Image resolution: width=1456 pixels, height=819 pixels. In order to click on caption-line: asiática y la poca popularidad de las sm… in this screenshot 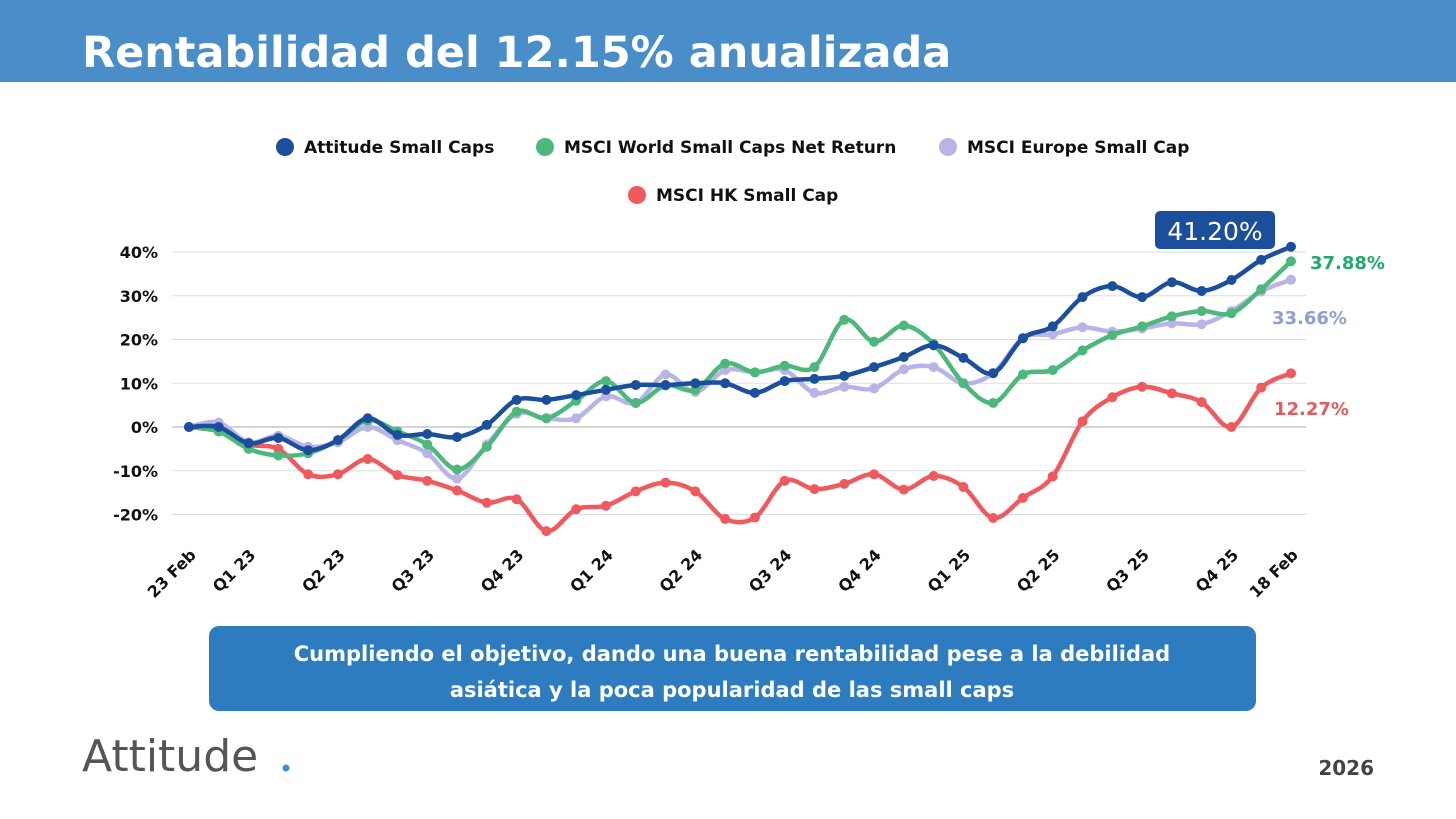, I will do `click(732, 690)`.